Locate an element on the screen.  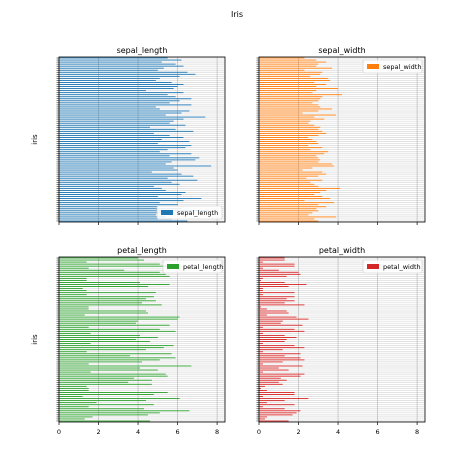
figure-title: Iris is located at coordinates (237, 14).